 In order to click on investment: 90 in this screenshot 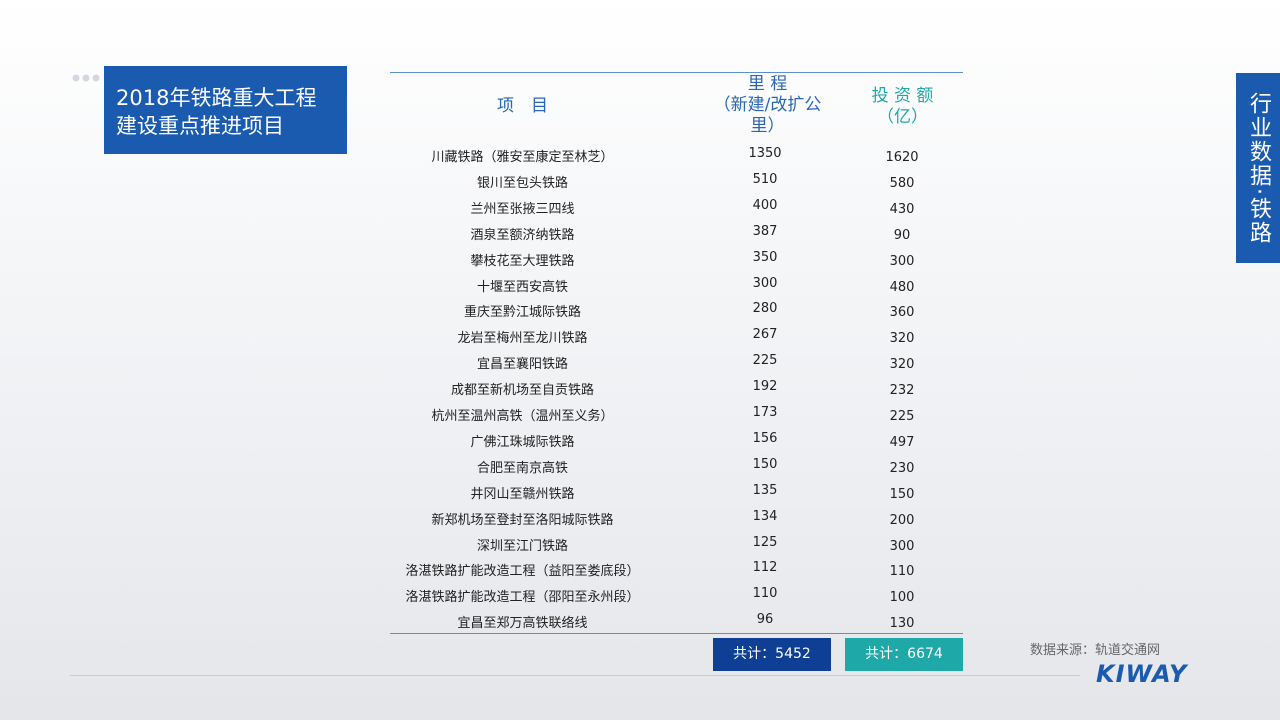, I will do `click(902, 235)`.